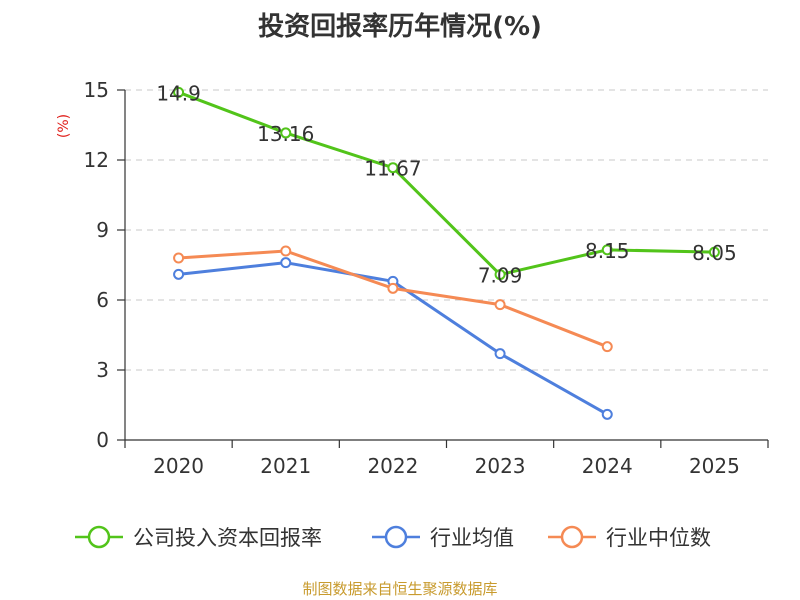 This screenshot has width=800, height=600. Describe the element at coordinates (96, 90) in the screenshot. I see `y-tick-label-5: 15` at that location.